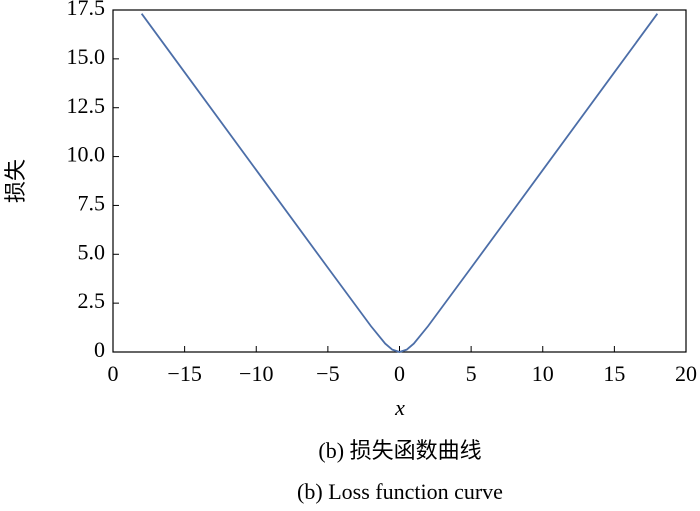 This screenshot has width=700, height=511. What do you see at coordinates (92, 251) in the screenshot?
I see `y-tick-label: 5.0` at bounding box center [92, 251].